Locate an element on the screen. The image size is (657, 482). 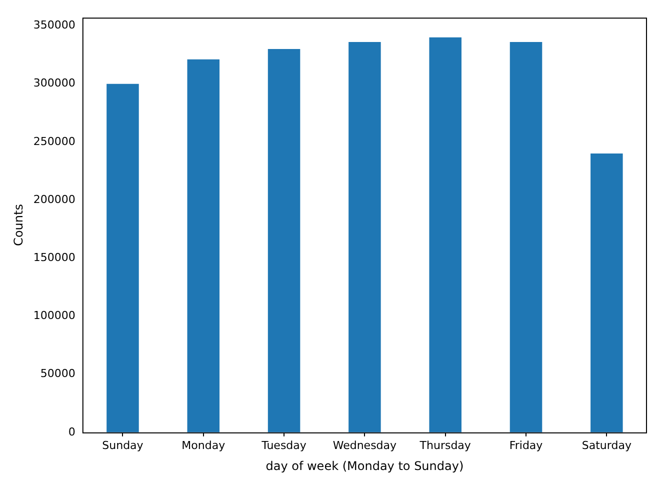
y-tick-label: 50000 is located at coordinates (58, 373).